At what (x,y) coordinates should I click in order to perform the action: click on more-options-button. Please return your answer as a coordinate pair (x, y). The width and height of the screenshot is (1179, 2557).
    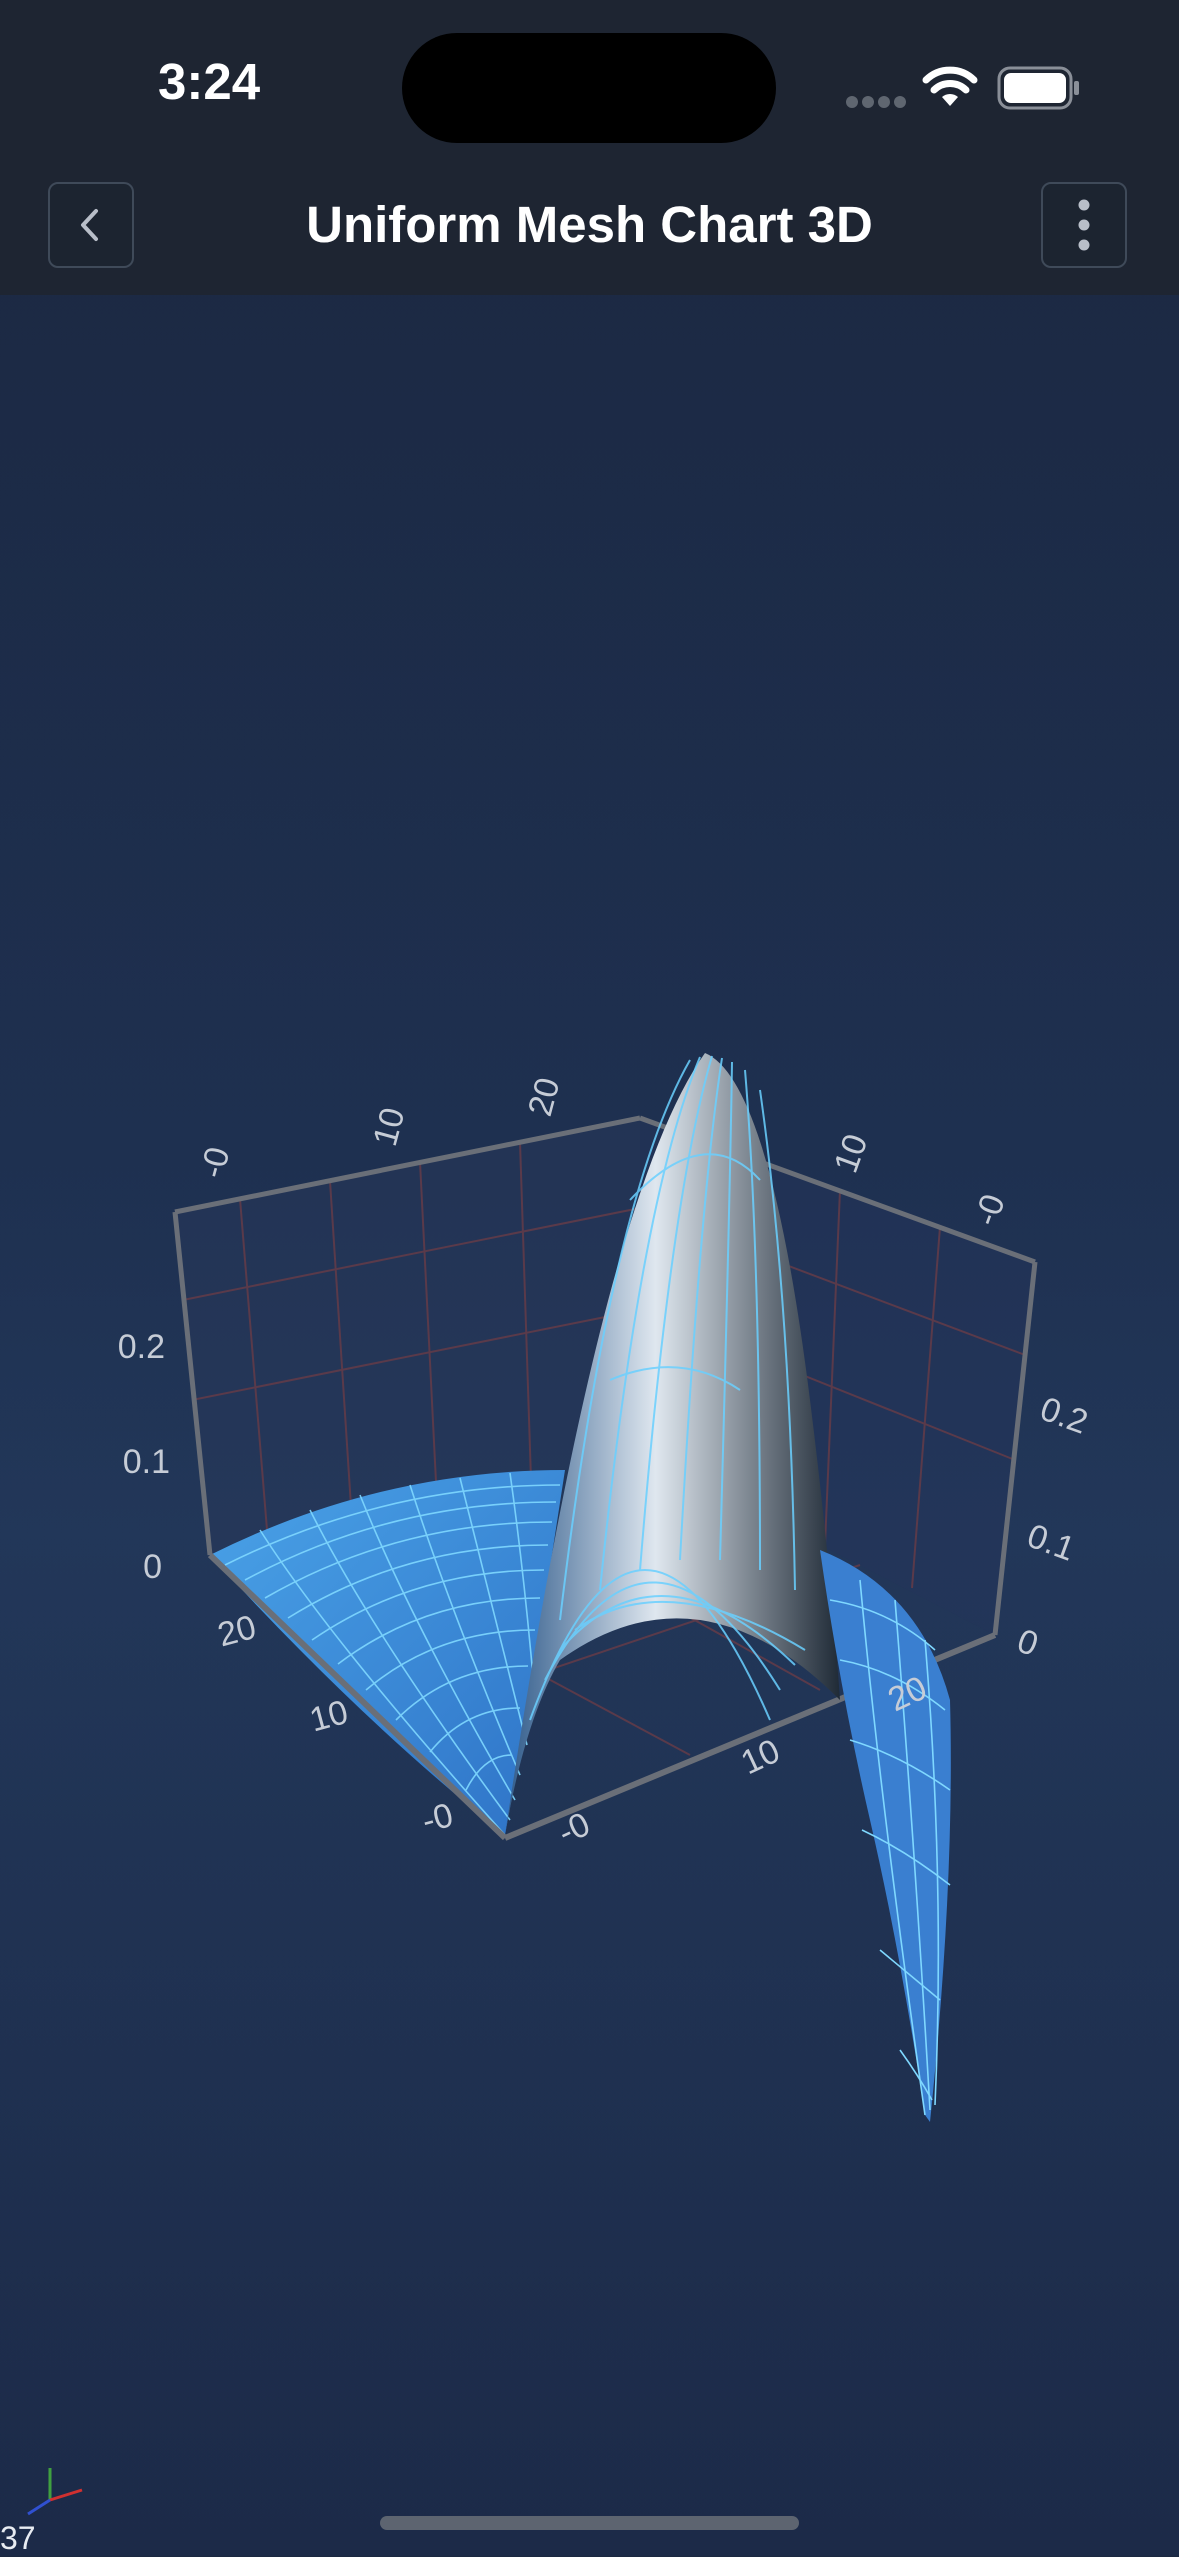
    Looking at the image, I should click on (1084, 225).